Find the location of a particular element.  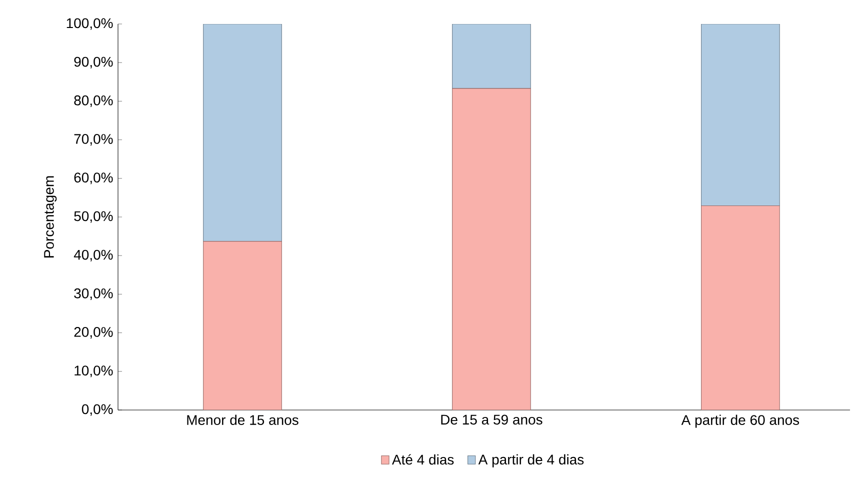

x-tick-label: Menor de 15 anos is located at coordinates (242, 419).